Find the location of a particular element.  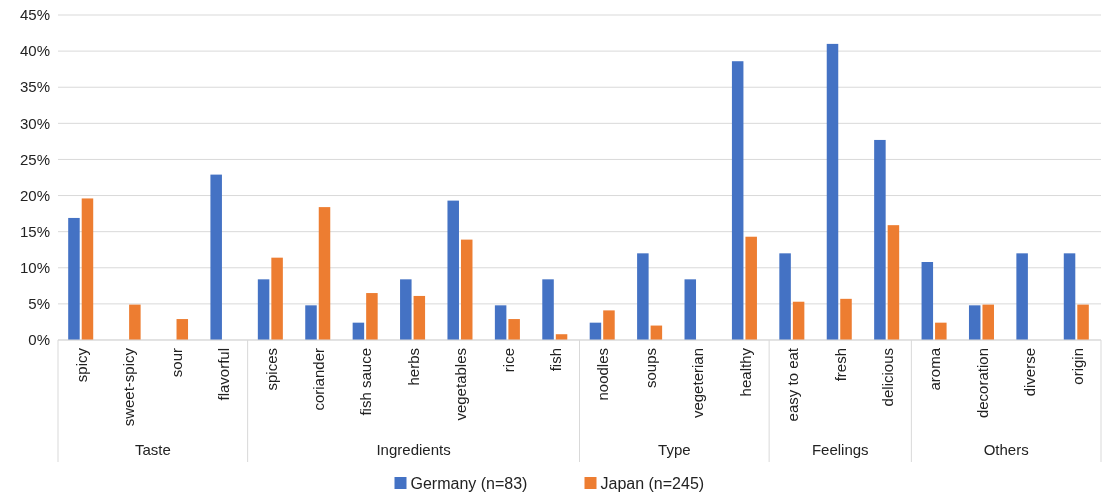

x-tick-label: fresh is located at coordinates (840, 365).